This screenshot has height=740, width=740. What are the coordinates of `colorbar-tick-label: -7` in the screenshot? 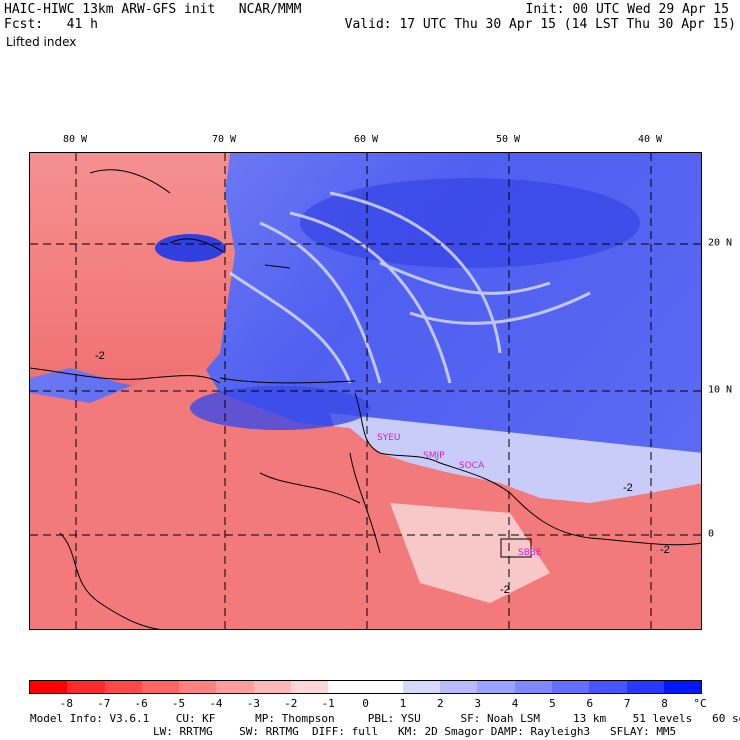 It's located at (104, 703).